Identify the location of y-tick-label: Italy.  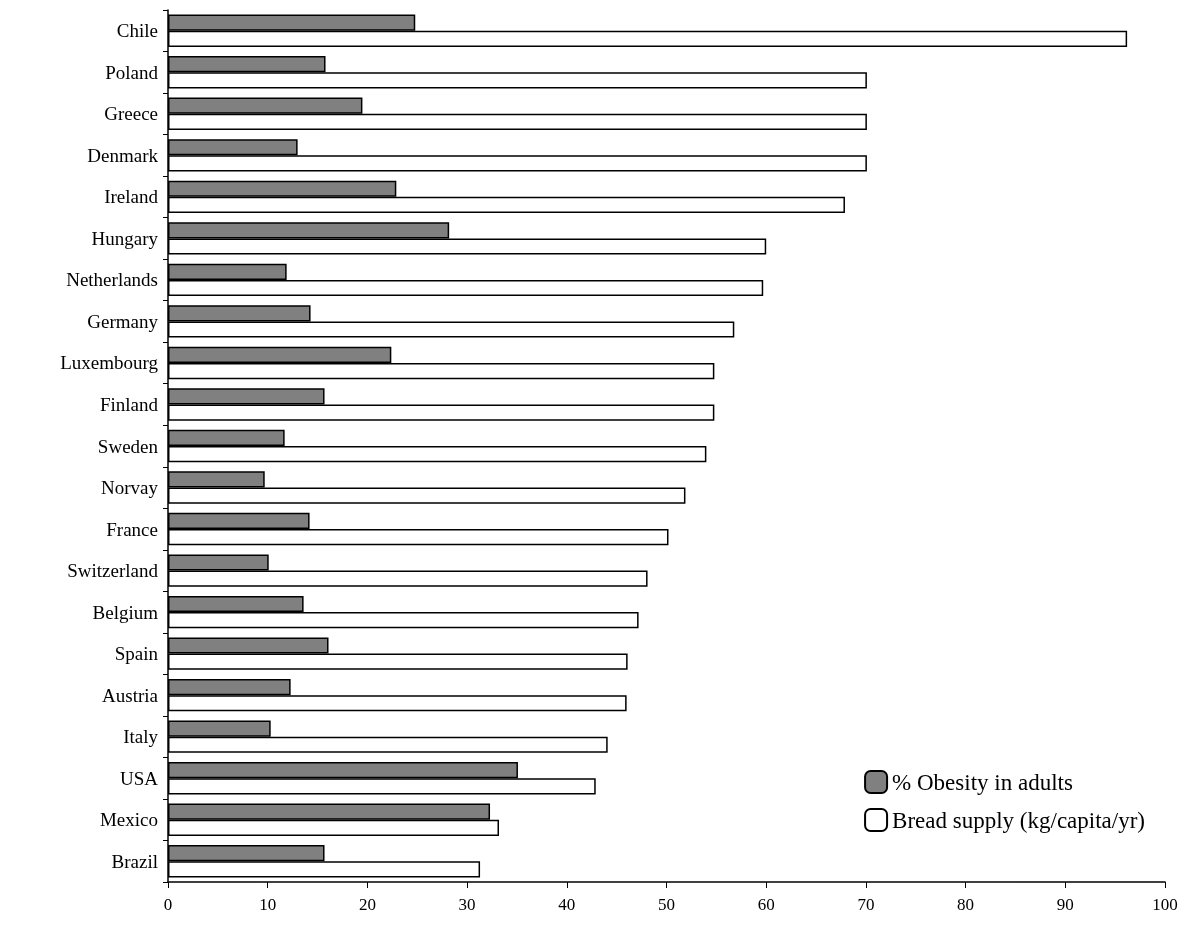
(141, 737).